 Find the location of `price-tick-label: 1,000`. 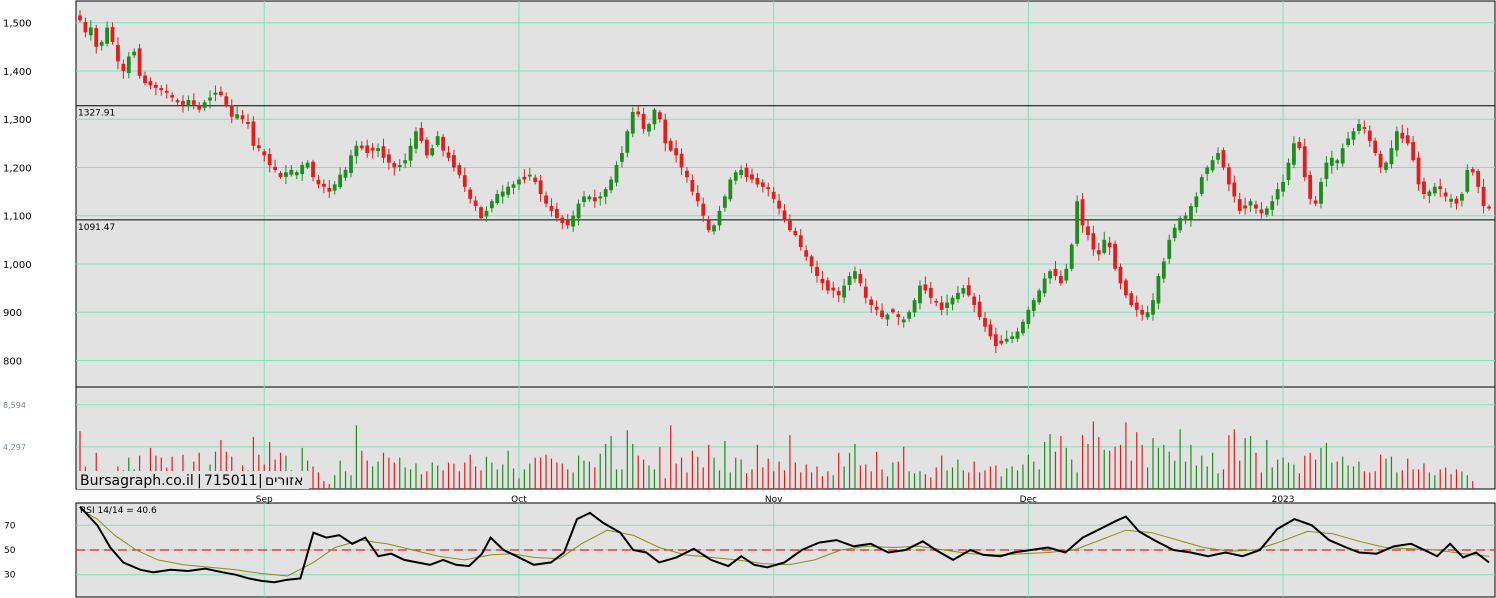

price-tick-label: 1,000 is located at coordinates (17, 265).